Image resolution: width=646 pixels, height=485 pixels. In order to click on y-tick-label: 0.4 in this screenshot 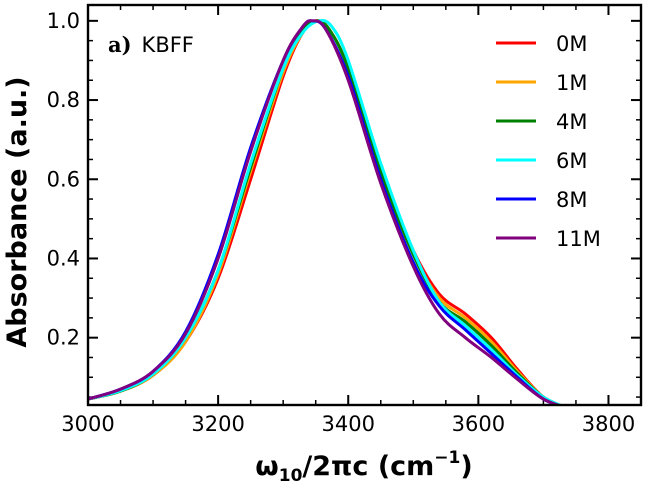, I will do `click(63, 258)`.